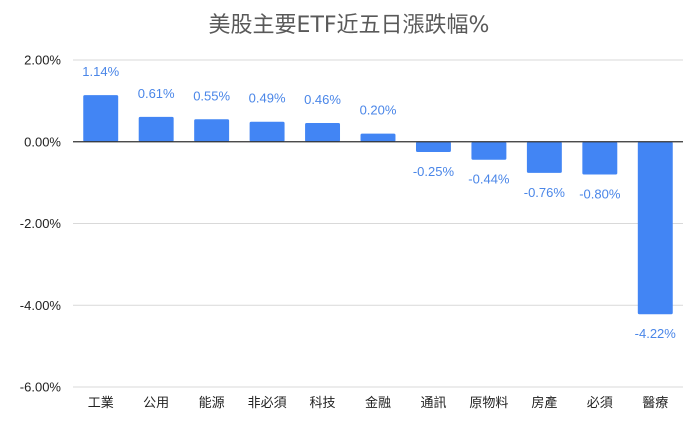  Describe the element at coordinates (545, 192) in the screenshot. I see `data-label: -0.76%` at that location.